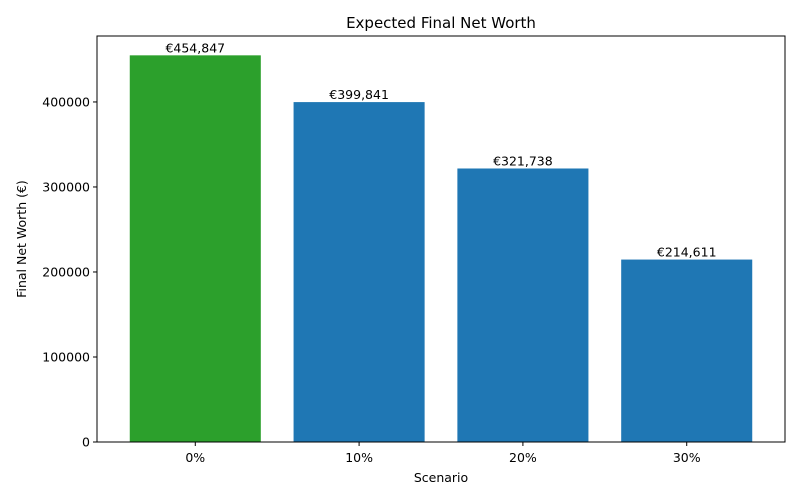 This screenshot has height=500, width=800. Describe the element at coordinates (687, 457) in the screenshot. I see `x-tick-label: 30%` at that location.